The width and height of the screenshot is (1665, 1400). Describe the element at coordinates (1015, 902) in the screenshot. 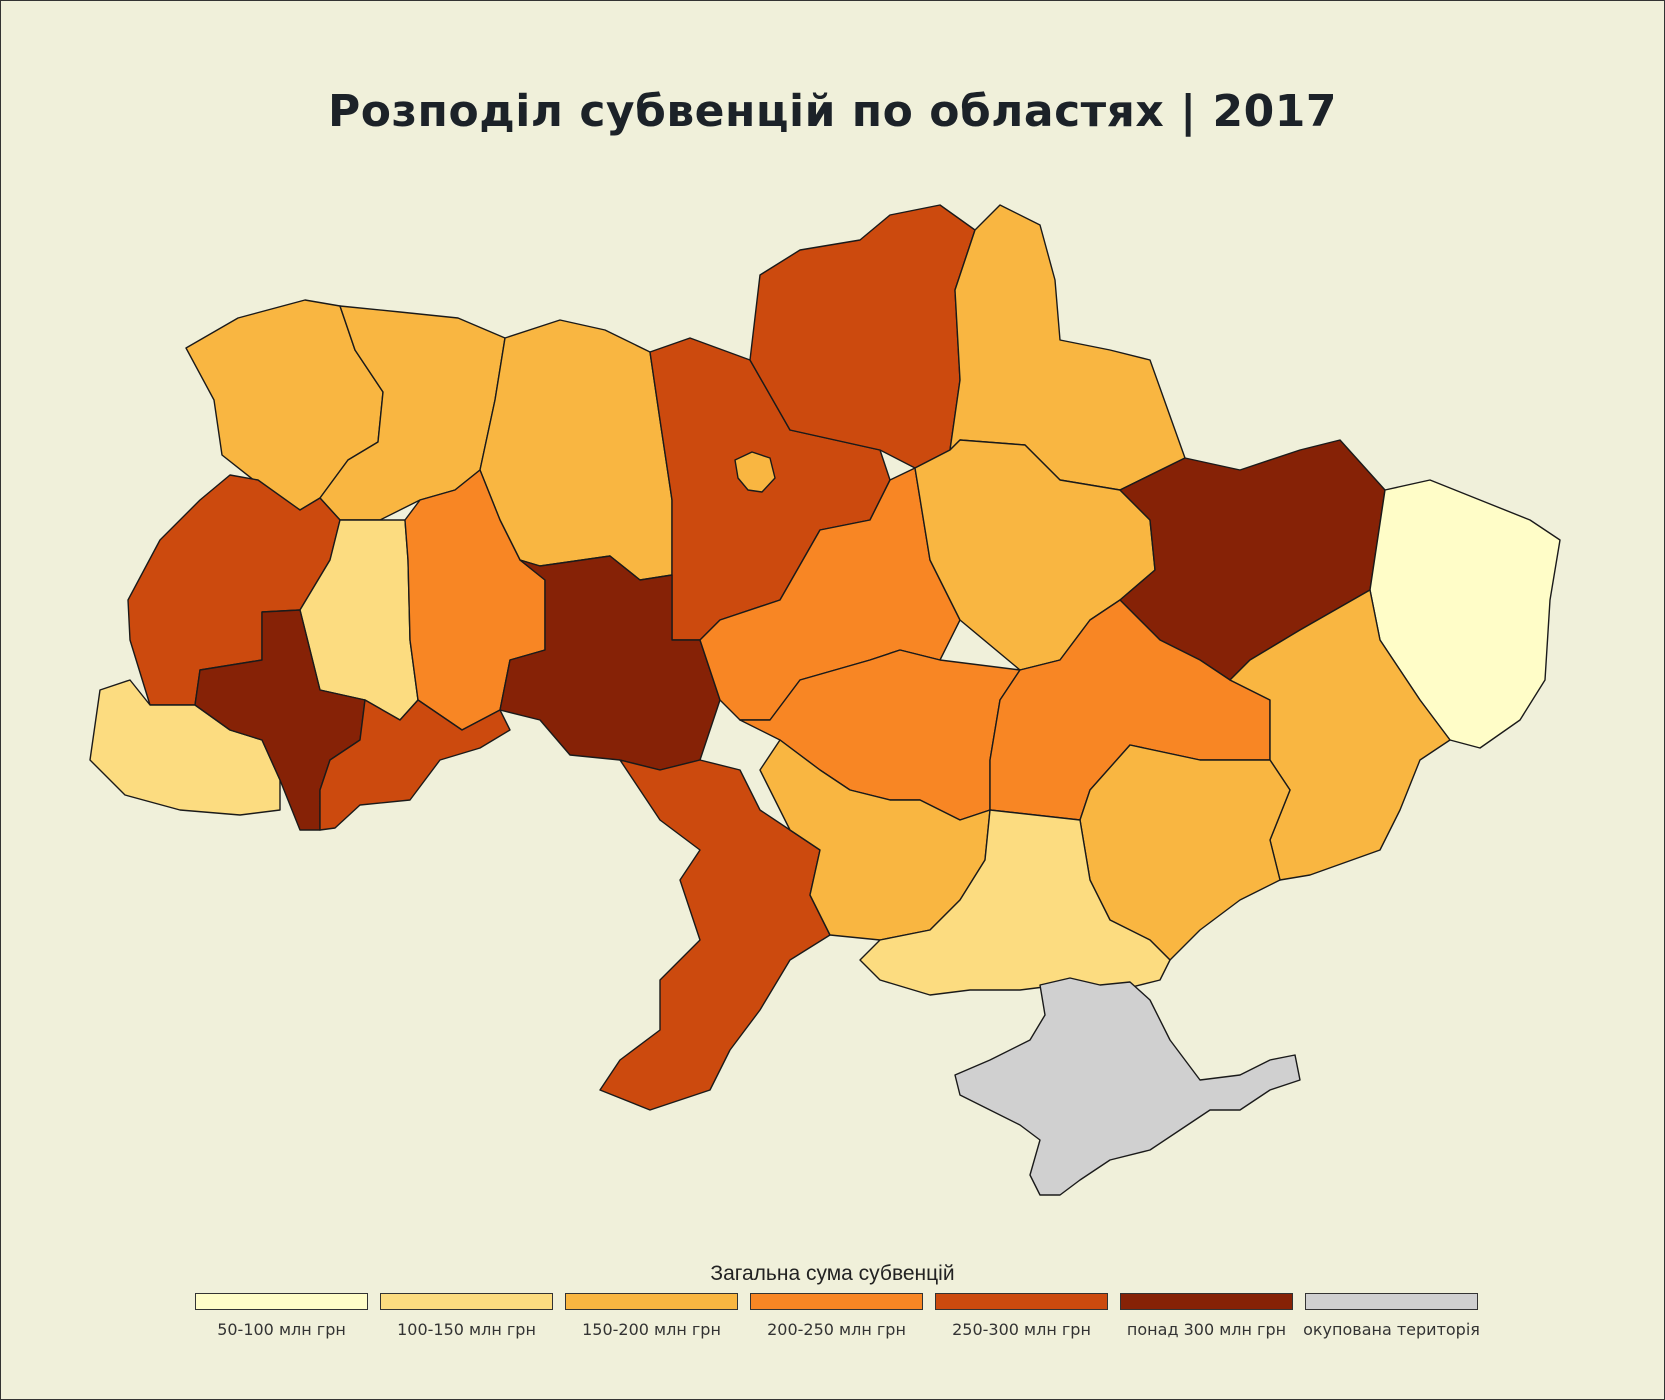

I see `region-kherson` at that location.